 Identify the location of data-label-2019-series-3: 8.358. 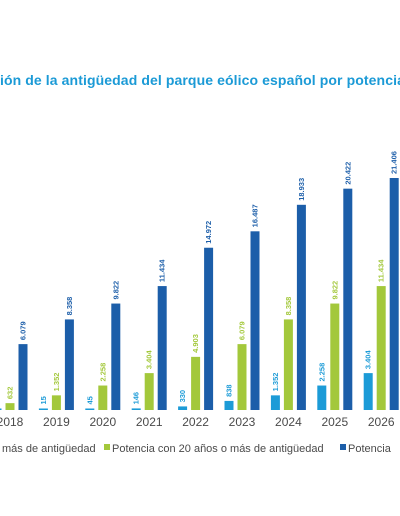
(69, 306).